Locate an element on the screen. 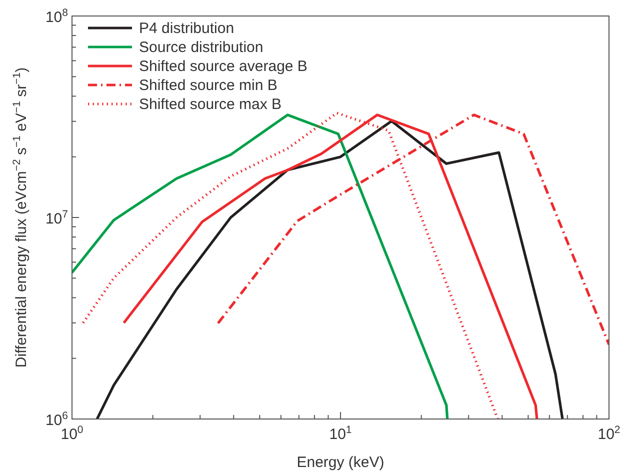 The height and width of the screenshot is (475, 625). legend-label: Shifted source average B is located at coordinates (223, 66).